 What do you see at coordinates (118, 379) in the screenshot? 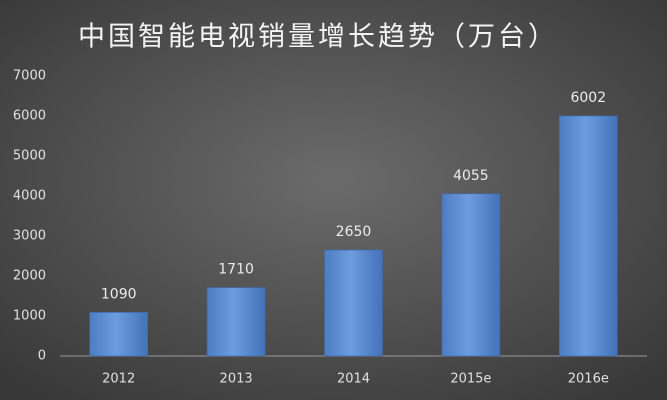
I see `x-tick-label: 2012` at bounding box center [118, 379].